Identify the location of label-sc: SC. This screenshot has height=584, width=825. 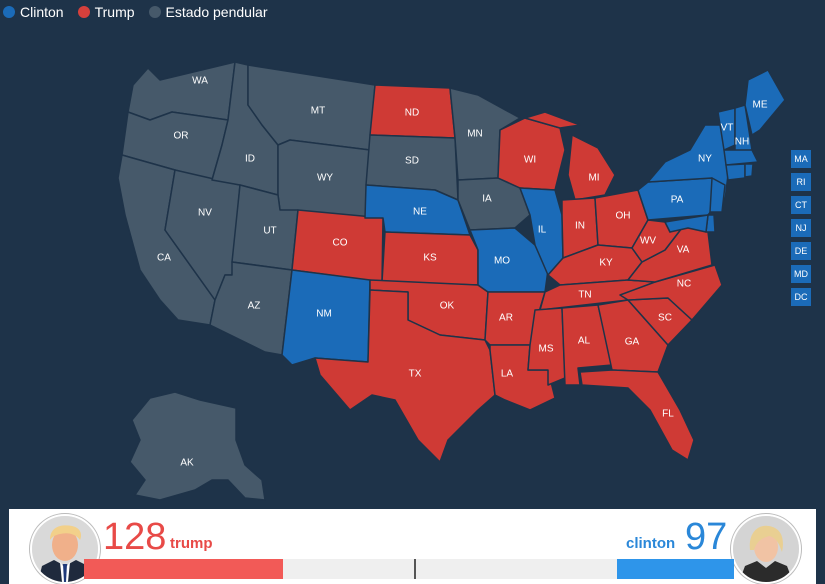
(665, 318).